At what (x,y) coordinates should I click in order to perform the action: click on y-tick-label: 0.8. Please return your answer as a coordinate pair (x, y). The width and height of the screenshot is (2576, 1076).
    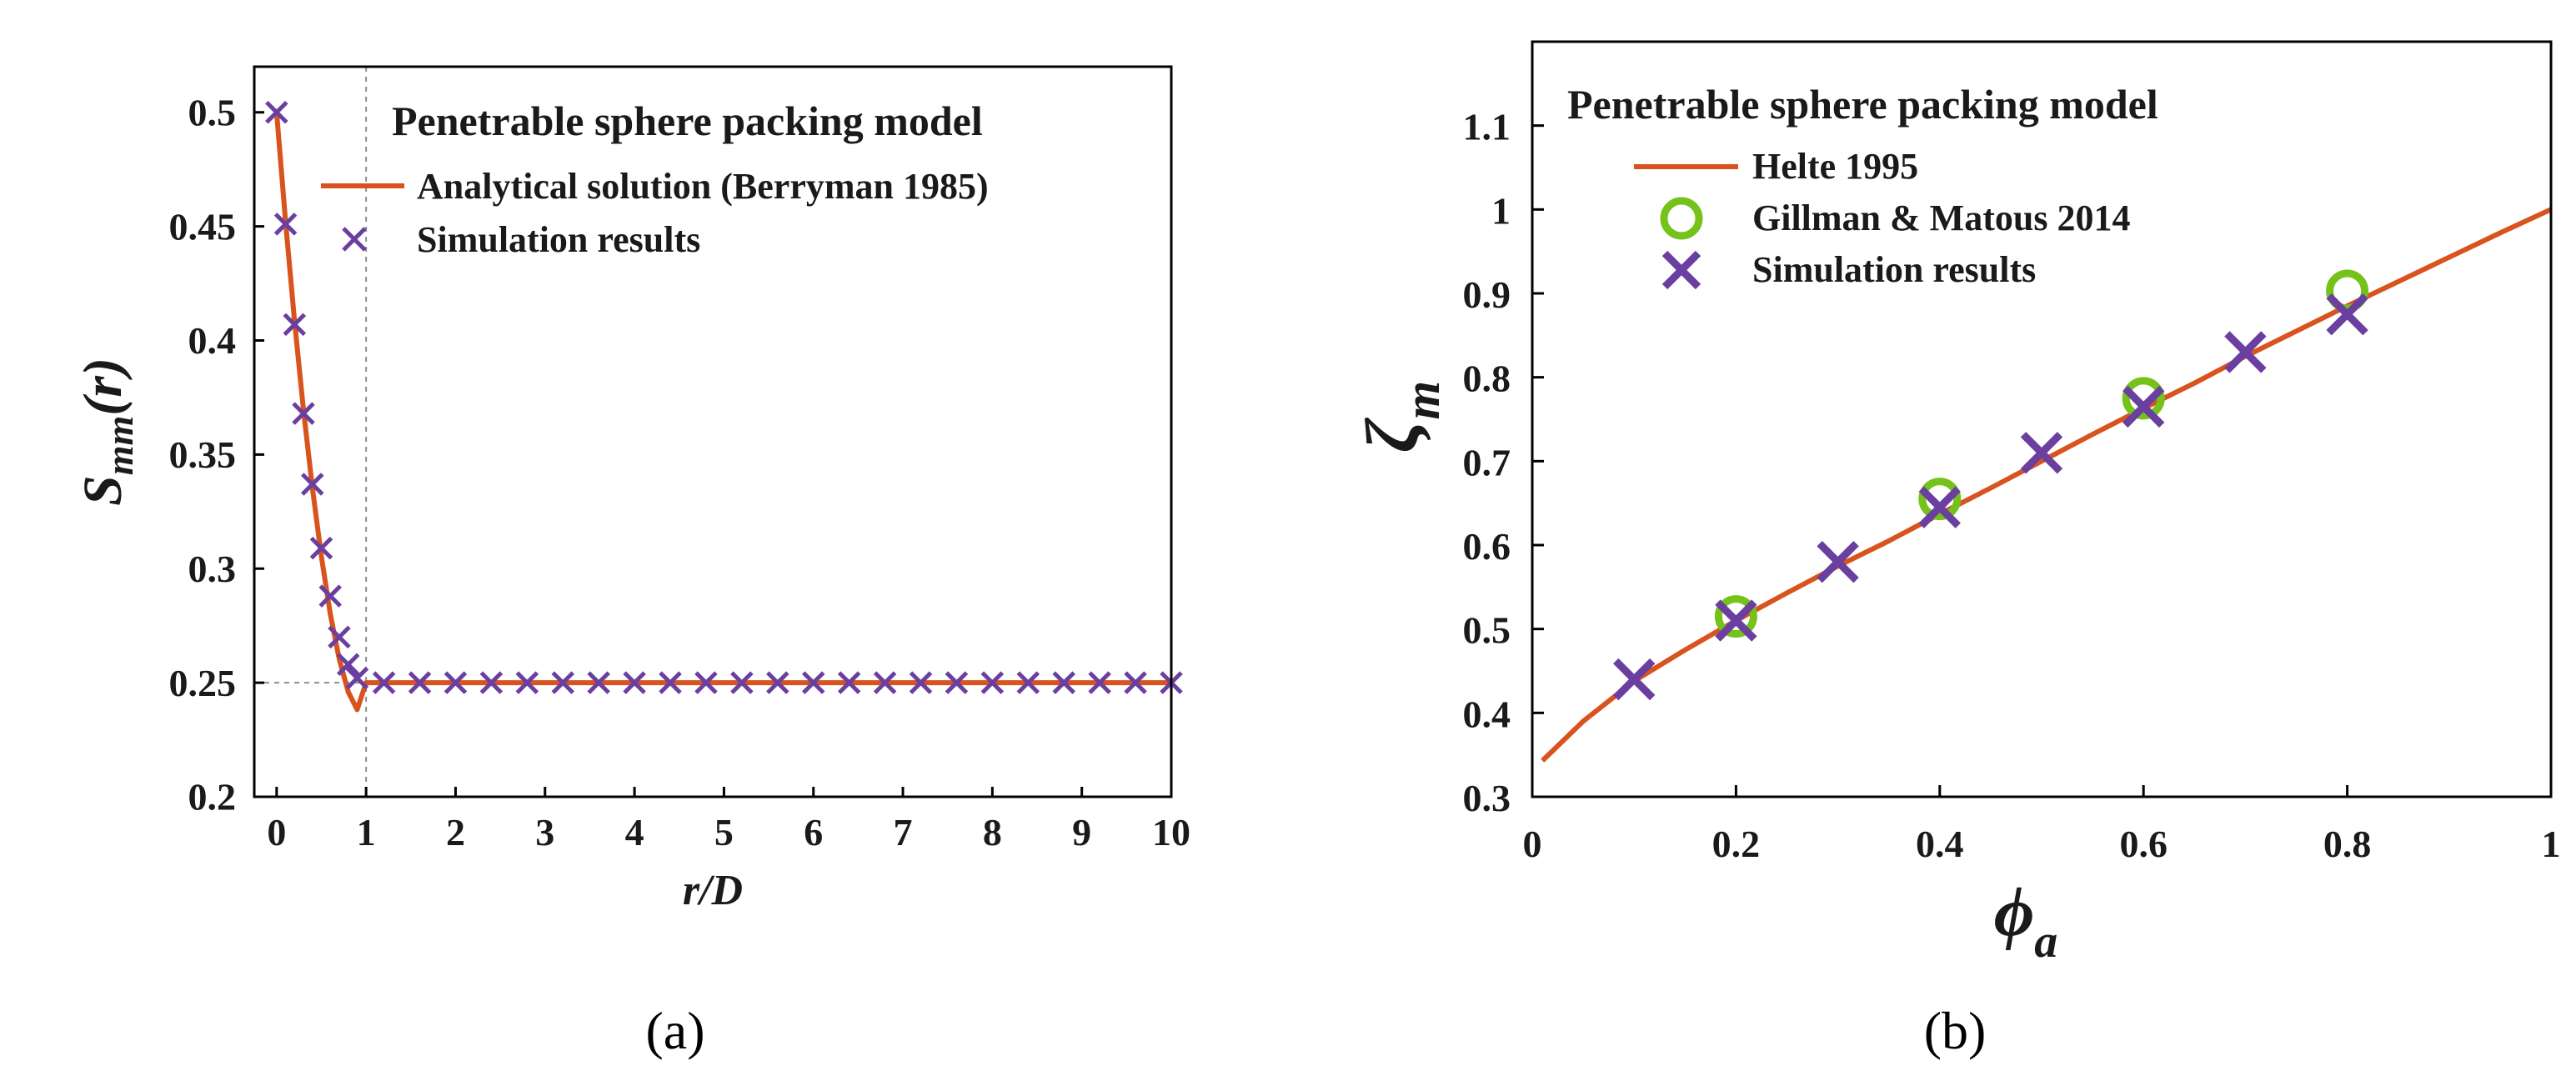
    Looking at the image, I should click on (1487, 379).